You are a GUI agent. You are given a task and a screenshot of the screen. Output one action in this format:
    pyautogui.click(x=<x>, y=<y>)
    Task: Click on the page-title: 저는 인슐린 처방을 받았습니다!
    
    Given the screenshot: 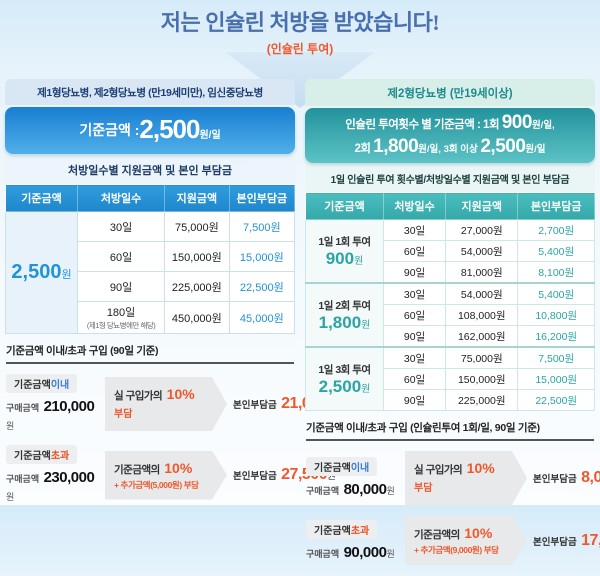 What is the action you would take?
    pyautogui.click(x=300, y=22)
    